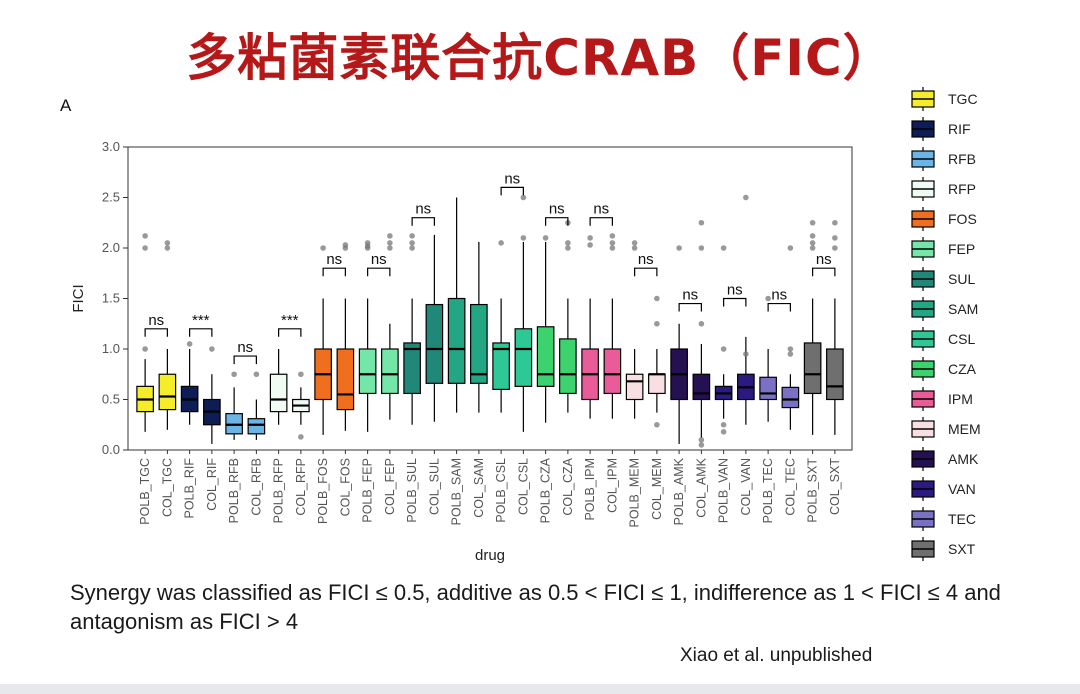 The width and height of the screenshot is (1080, 694). Describe the element at coordinates (612, 326) in the screenshot. I see `box-COL_IPM` at that location.